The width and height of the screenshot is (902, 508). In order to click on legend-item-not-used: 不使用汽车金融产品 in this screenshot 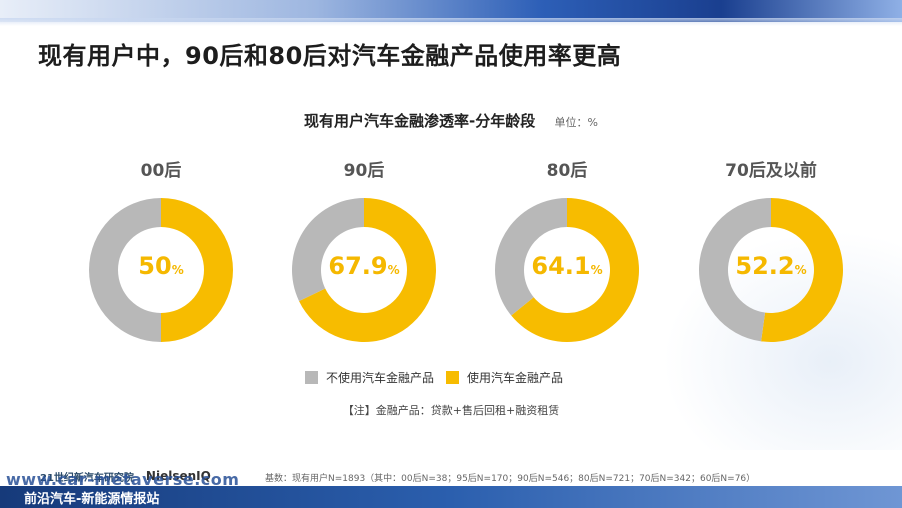, I will do `click(369, 377)`.